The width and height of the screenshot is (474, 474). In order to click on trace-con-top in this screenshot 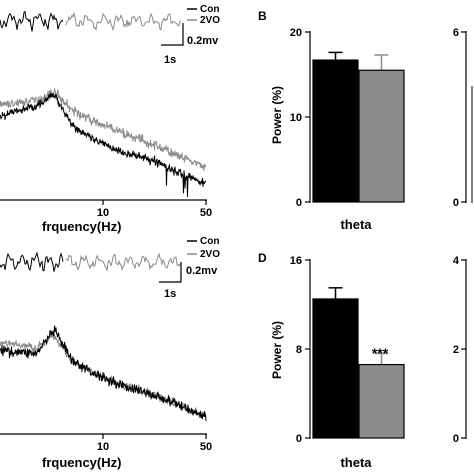, I will do `click(32, 21)`.